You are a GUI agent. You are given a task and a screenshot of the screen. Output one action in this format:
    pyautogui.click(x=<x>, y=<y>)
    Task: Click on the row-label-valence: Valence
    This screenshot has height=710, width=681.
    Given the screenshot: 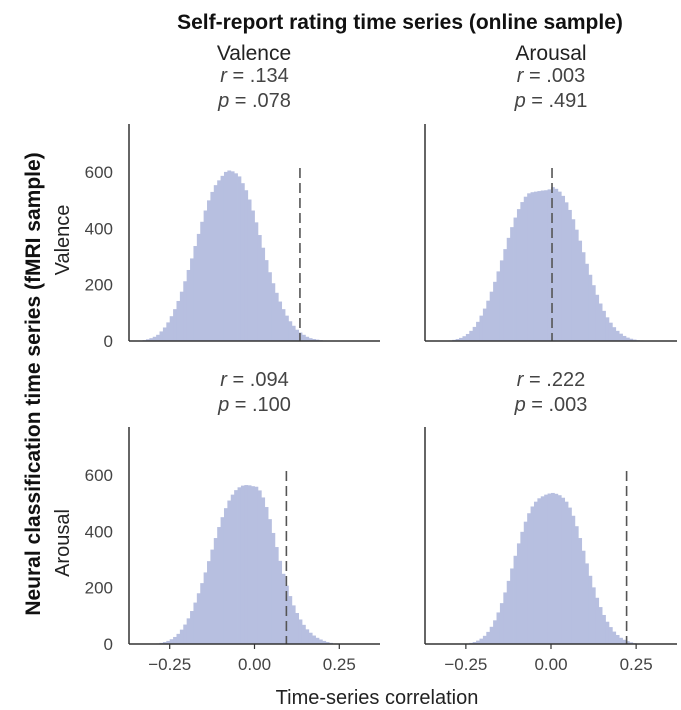 What is the action you would take?
    pyautogui.click(x=63, y=240)
    